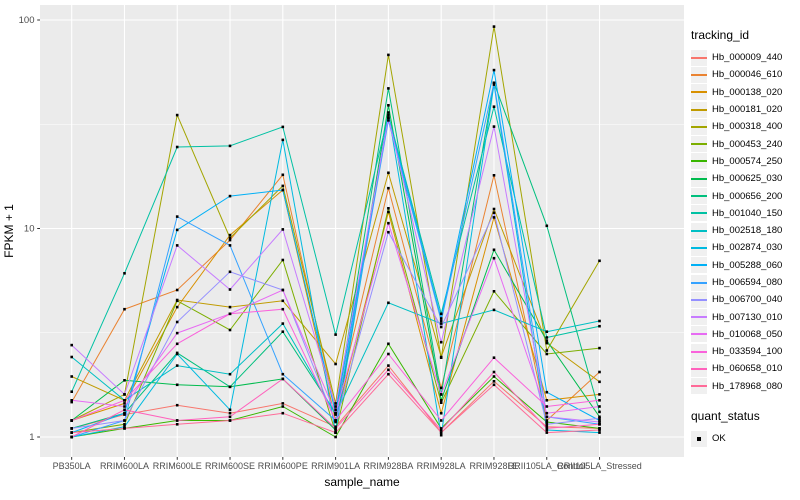 This screenshot has height=500, width=800. What do you see at coordinates (29, 229) in the screenshot?
I see `y-axis-tick-label: 10` at bounding box center [29, 229].